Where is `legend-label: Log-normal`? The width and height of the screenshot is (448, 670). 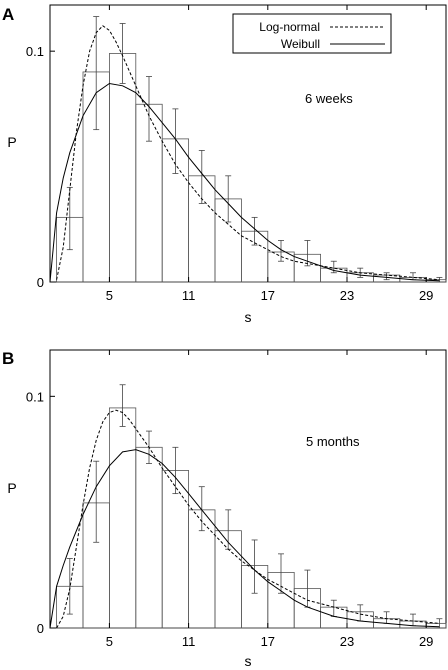
legend-label: Log-normal is located at coordinates (289, 27).